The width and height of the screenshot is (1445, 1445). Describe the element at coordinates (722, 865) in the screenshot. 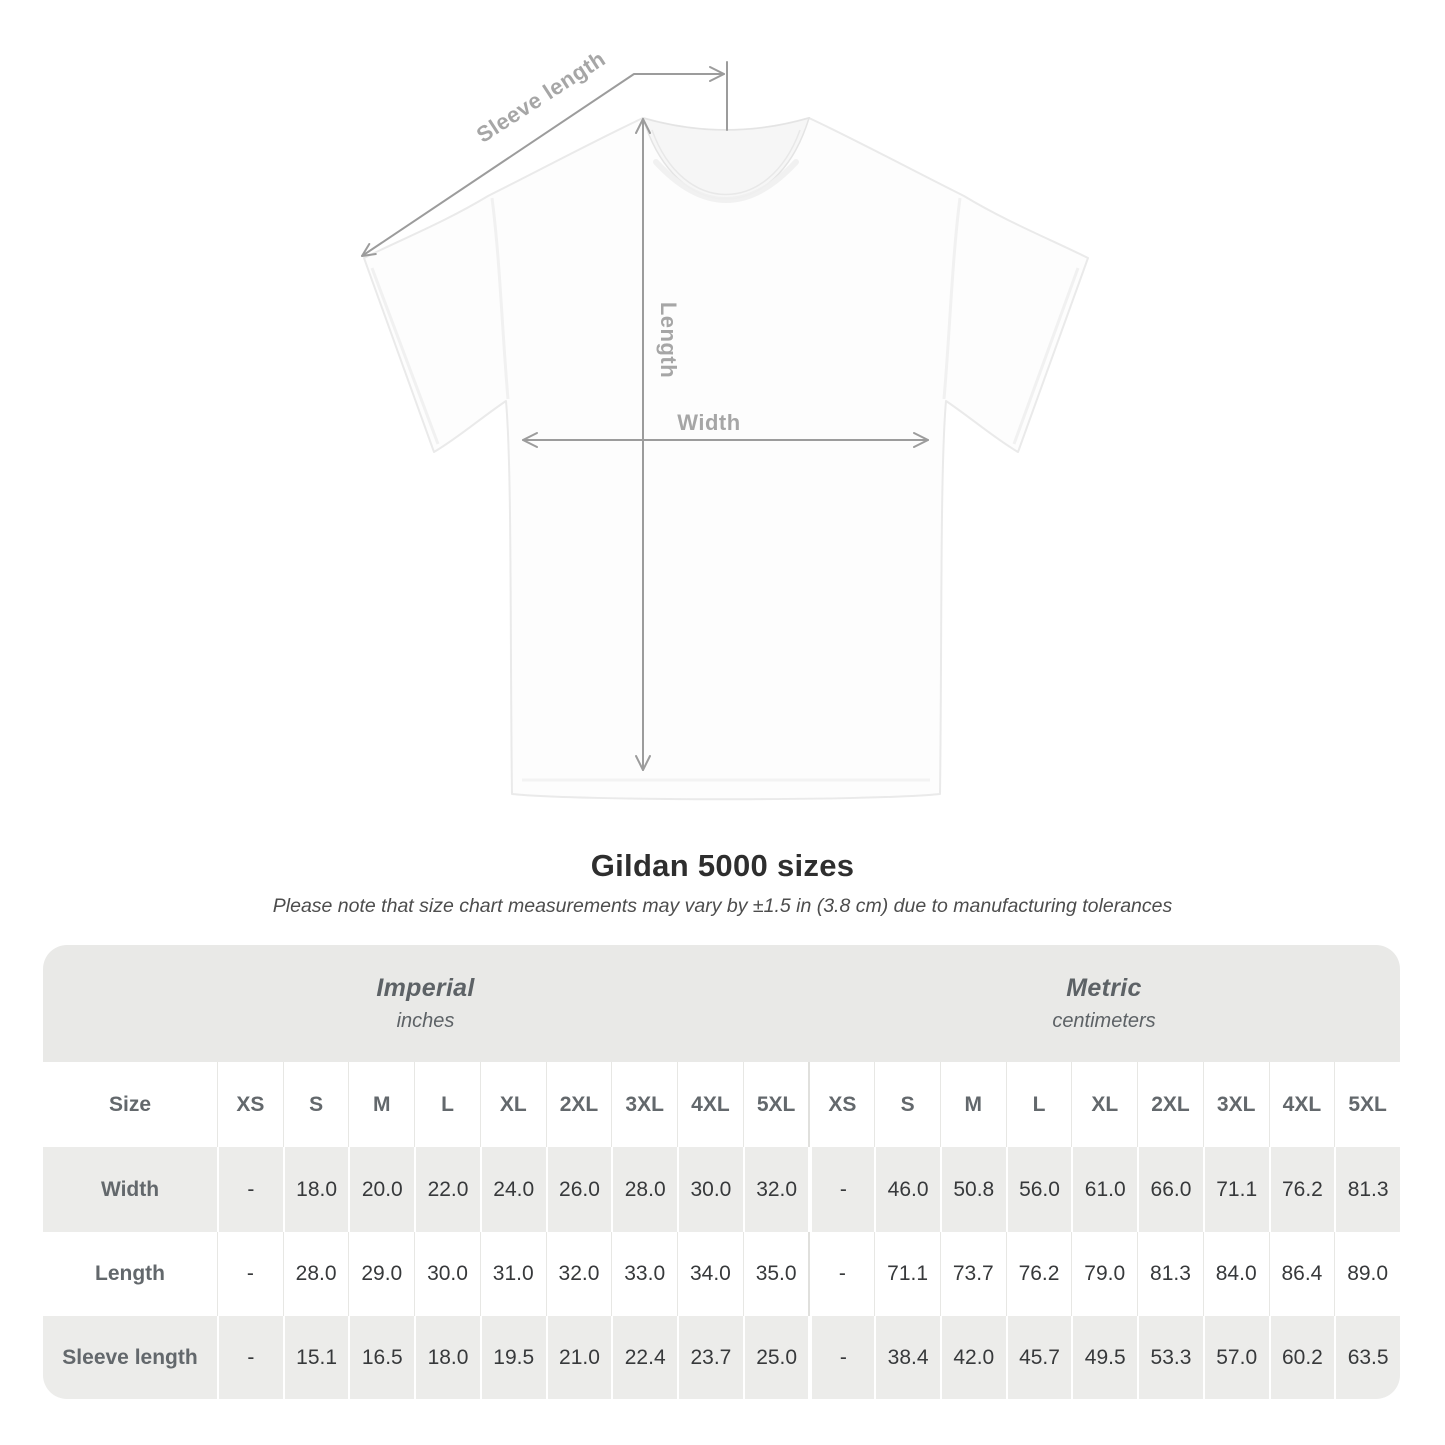

I see `chart-title: Gildan 5000 sizes` at that location.